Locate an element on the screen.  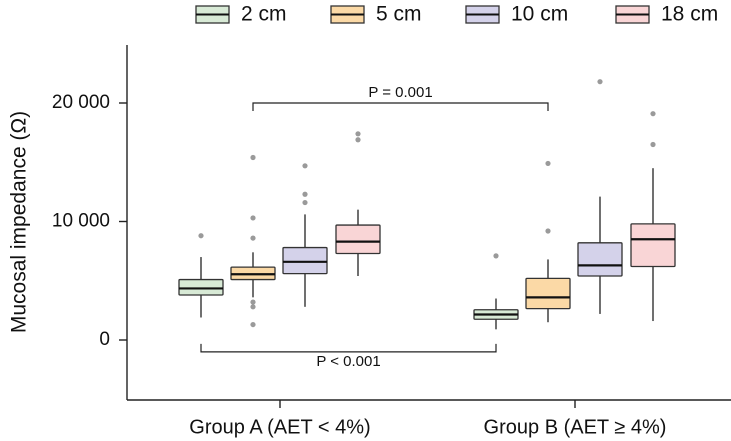
legend-label: 10 cm is located at coordinates (539, 14).